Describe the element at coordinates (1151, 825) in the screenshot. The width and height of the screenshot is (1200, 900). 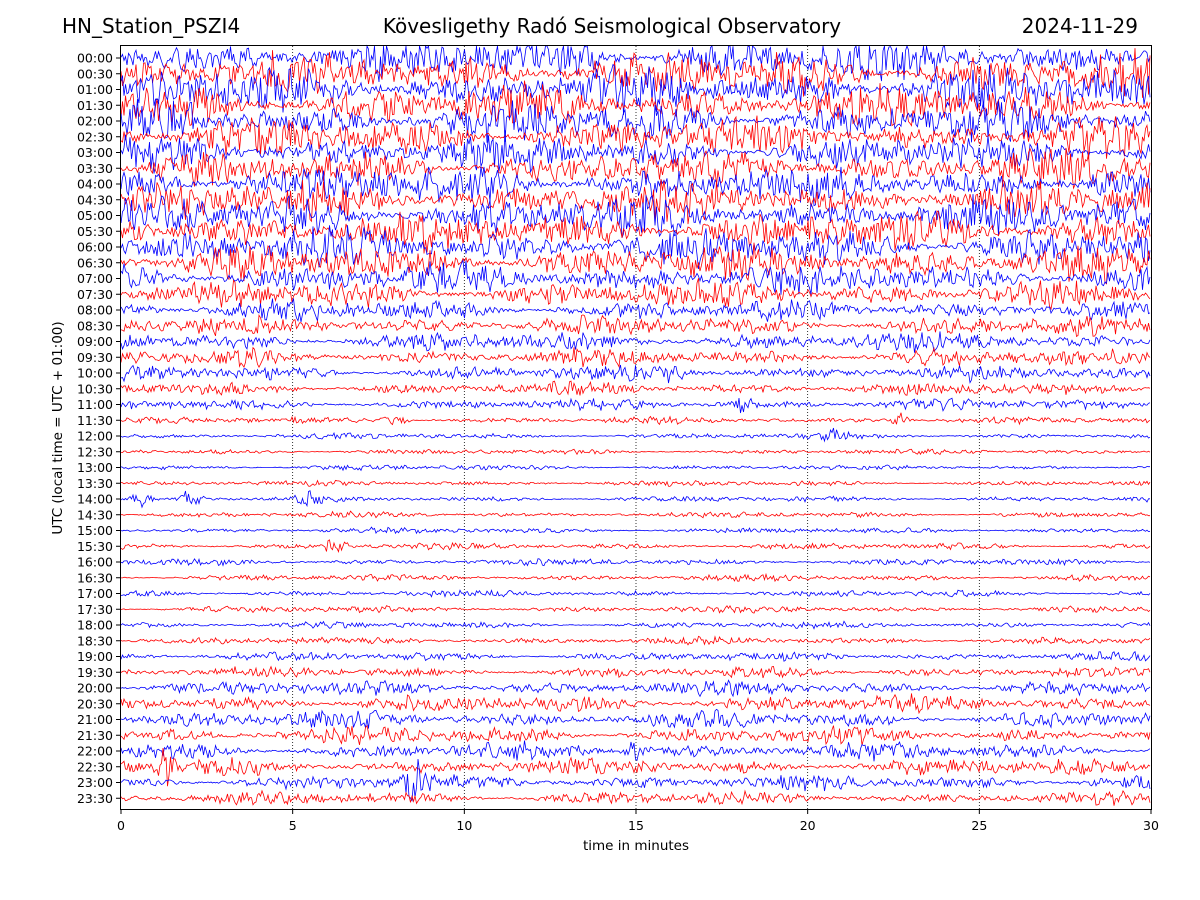
I see `x-tick-label: 30` at that location.